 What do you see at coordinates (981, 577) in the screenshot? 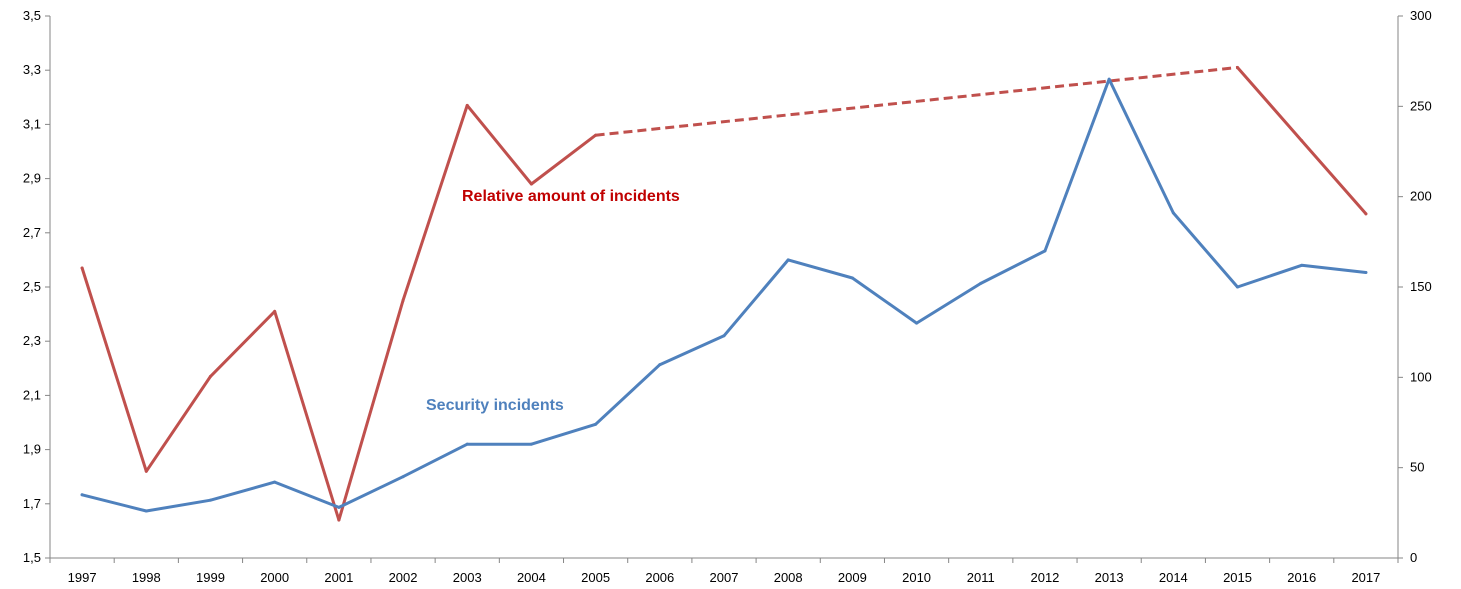
I see `x-tick-label: 2011` at bounding box center [981, 577].